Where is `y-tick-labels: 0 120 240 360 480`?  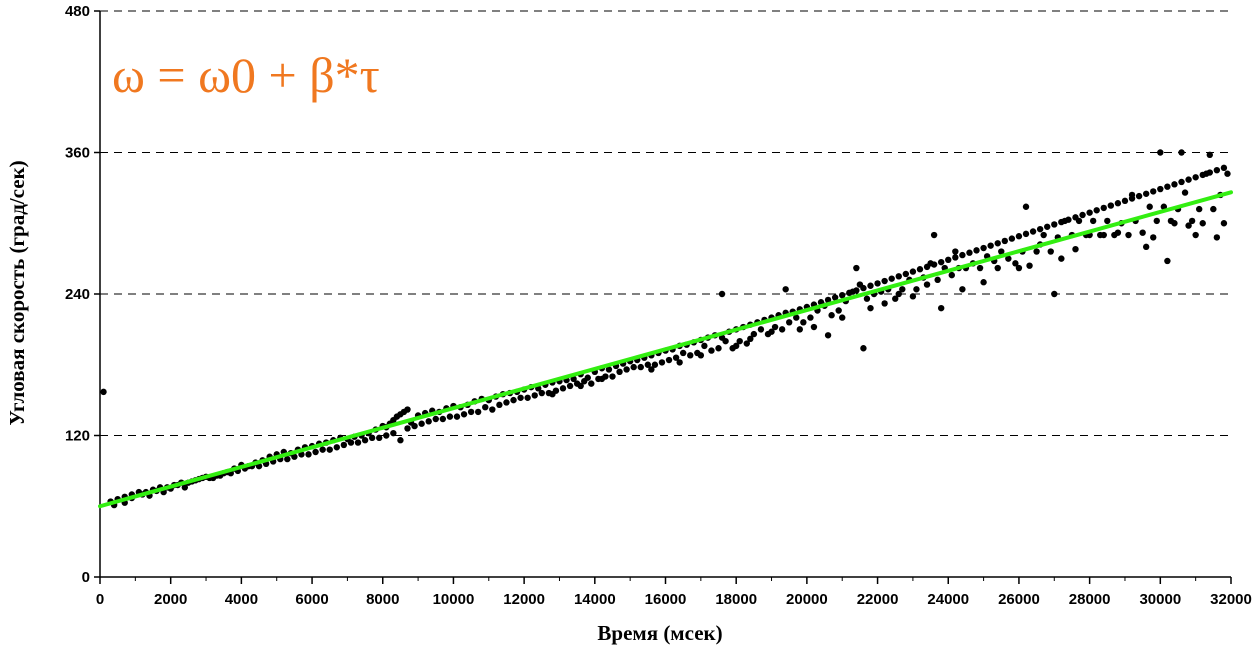 y-tick-labels: 0 120 240 360 480 is located at coordinates (77, 294).